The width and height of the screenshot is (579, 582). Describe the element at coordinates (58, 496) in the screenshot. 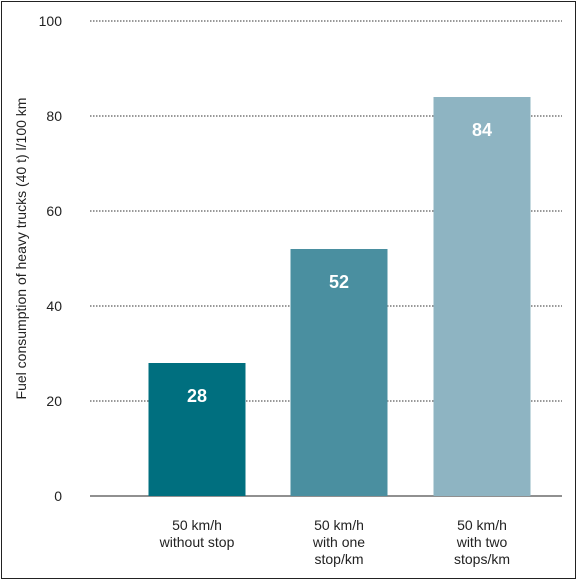

I see `y-tick-label: 0` at that location.